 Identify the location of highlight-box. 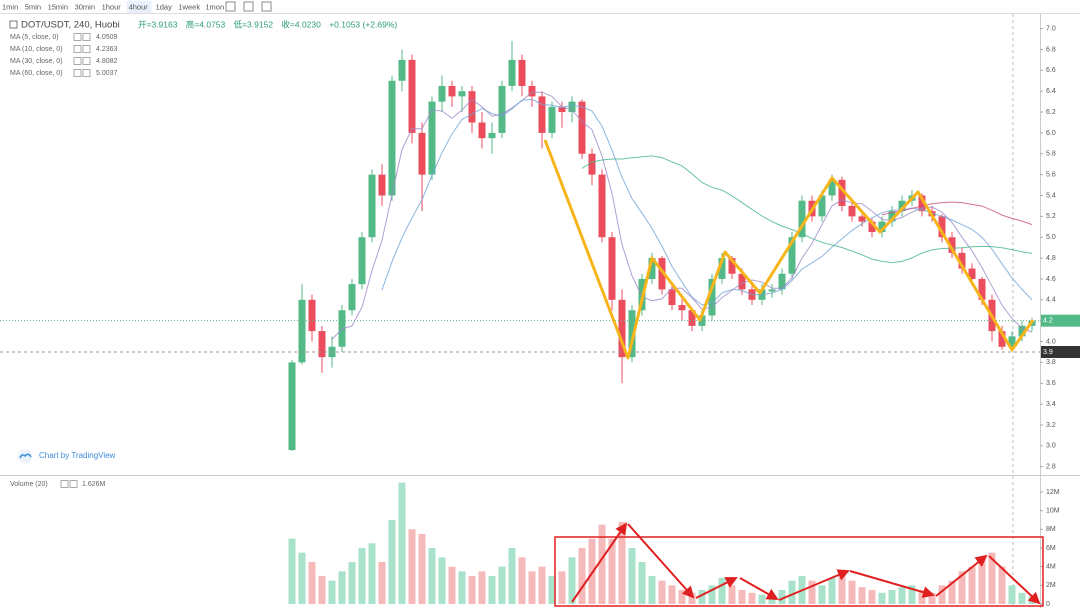
(799, 571).